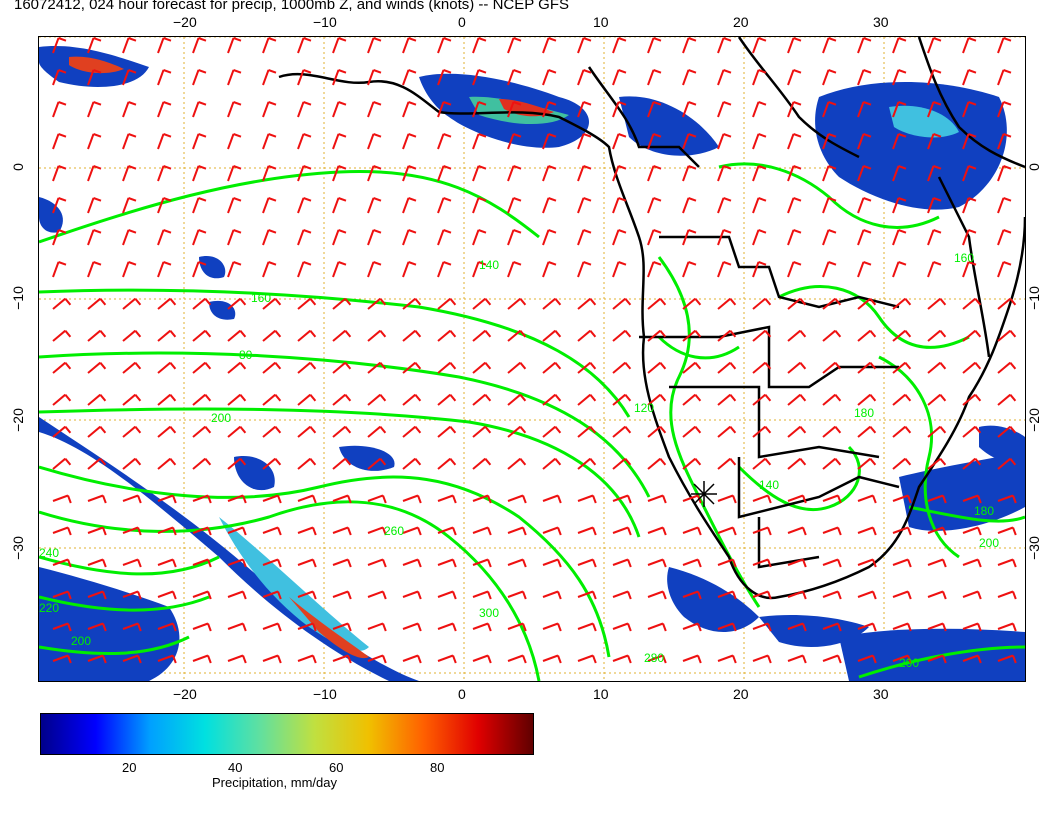 This screenshot has width=1056, height=816. Describe the element at coordinates (769, 485) in the screenshot. I see `contour-label: 140` at that location.